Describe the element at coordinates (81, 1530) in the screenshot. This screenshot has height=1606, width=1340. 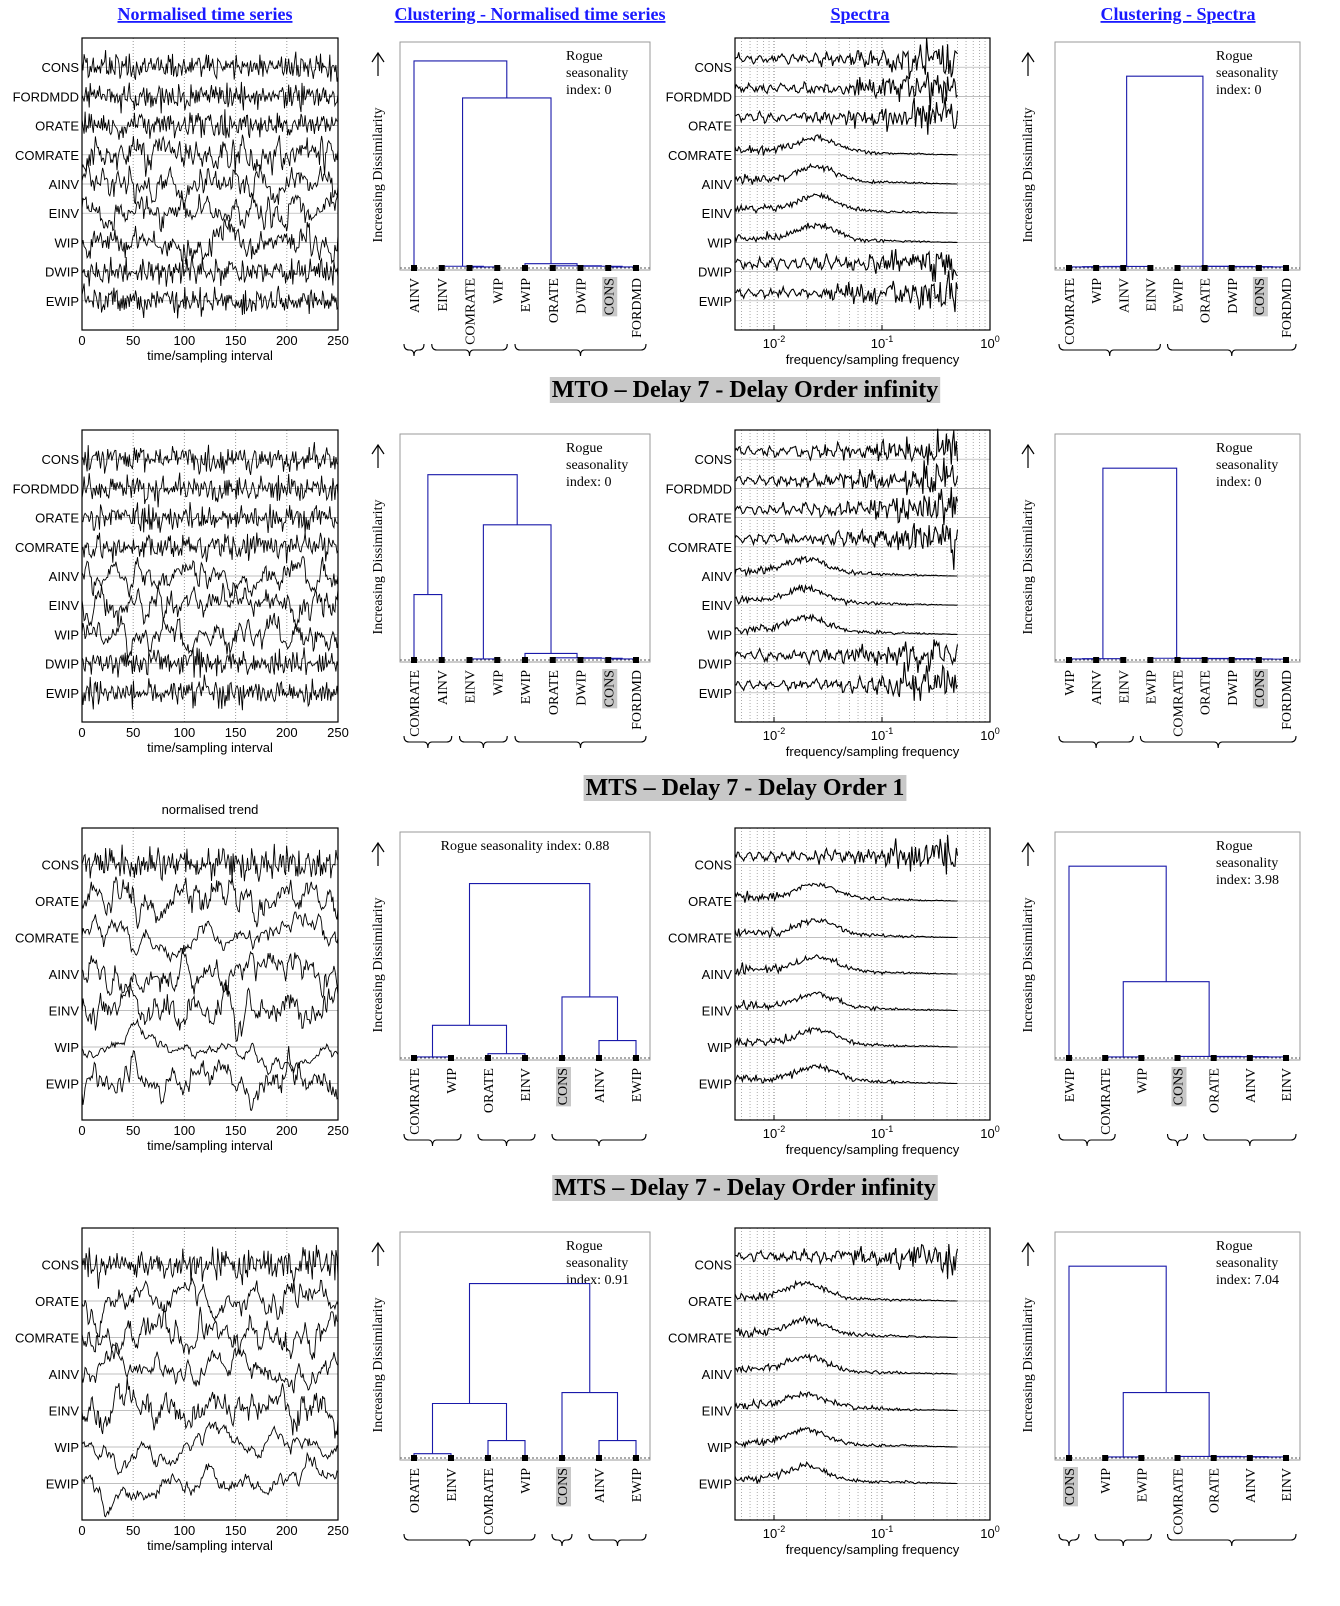
I see `x-tick-label: 0` at that location.